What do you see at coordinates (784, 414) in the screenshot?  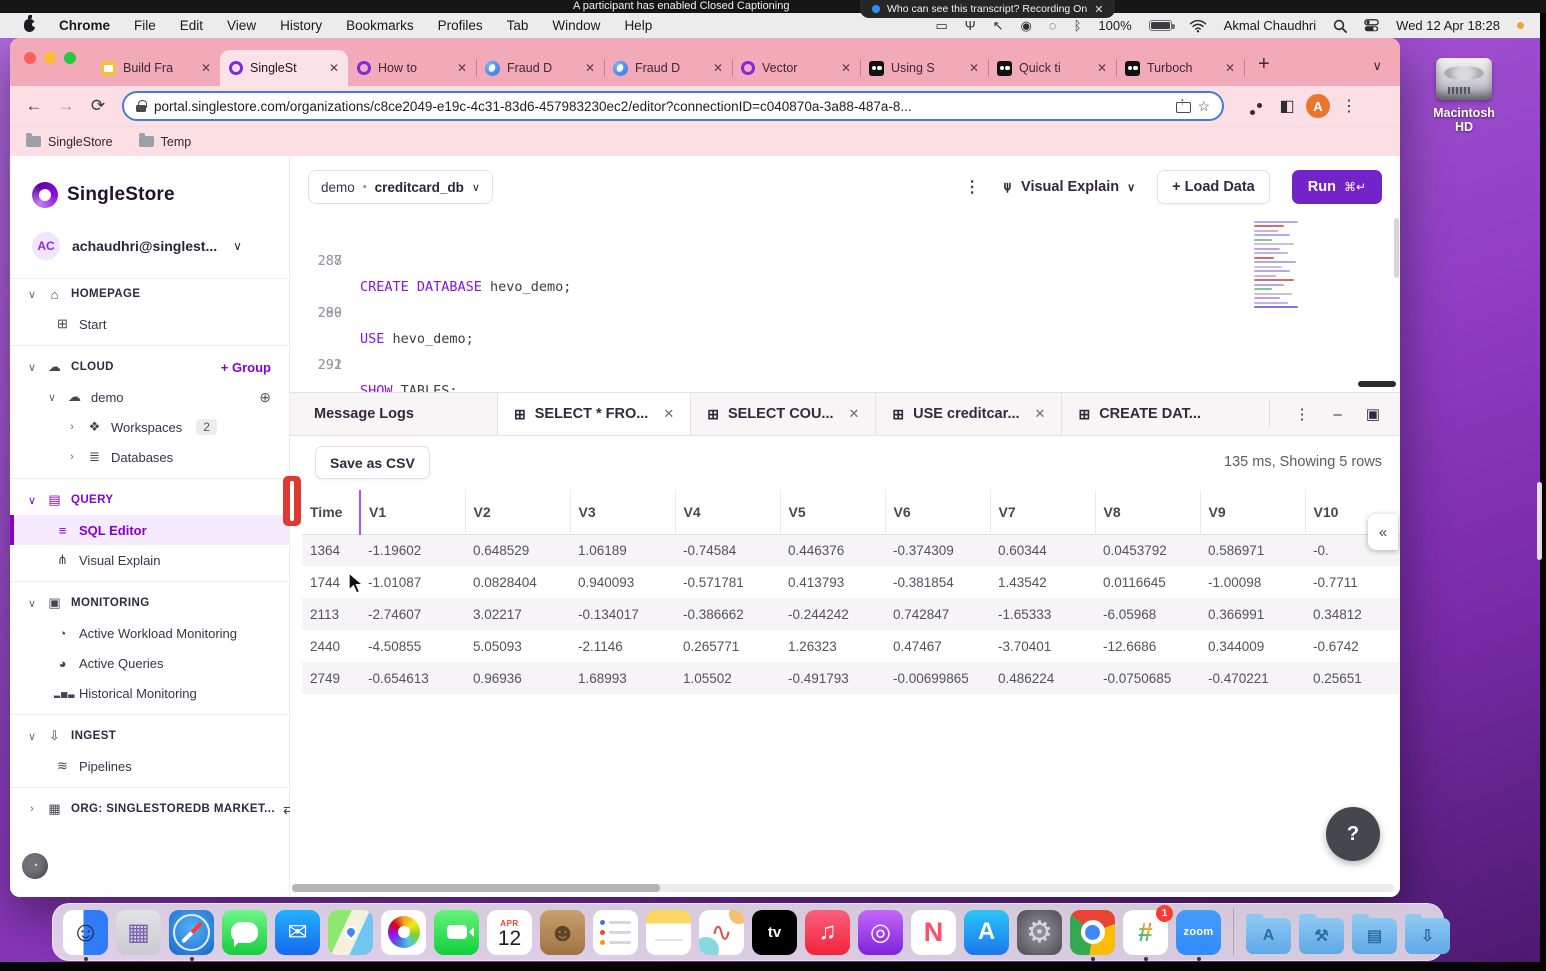 I see `tab-select-count: ⊞ SELECT COU... ✕` at bounding box center [784, 414].